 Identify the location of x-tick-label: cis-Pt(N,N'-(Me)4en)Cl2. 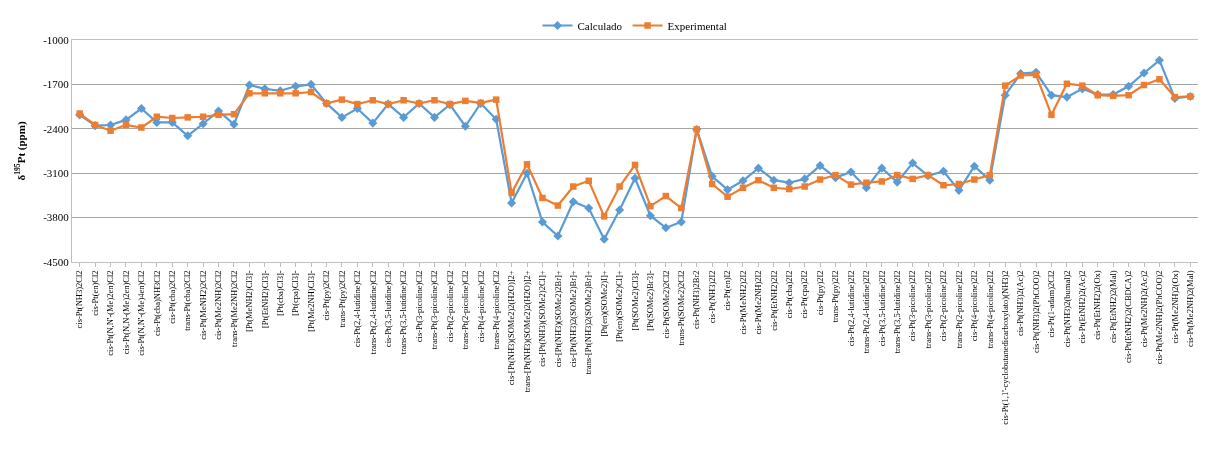
(141, 313).